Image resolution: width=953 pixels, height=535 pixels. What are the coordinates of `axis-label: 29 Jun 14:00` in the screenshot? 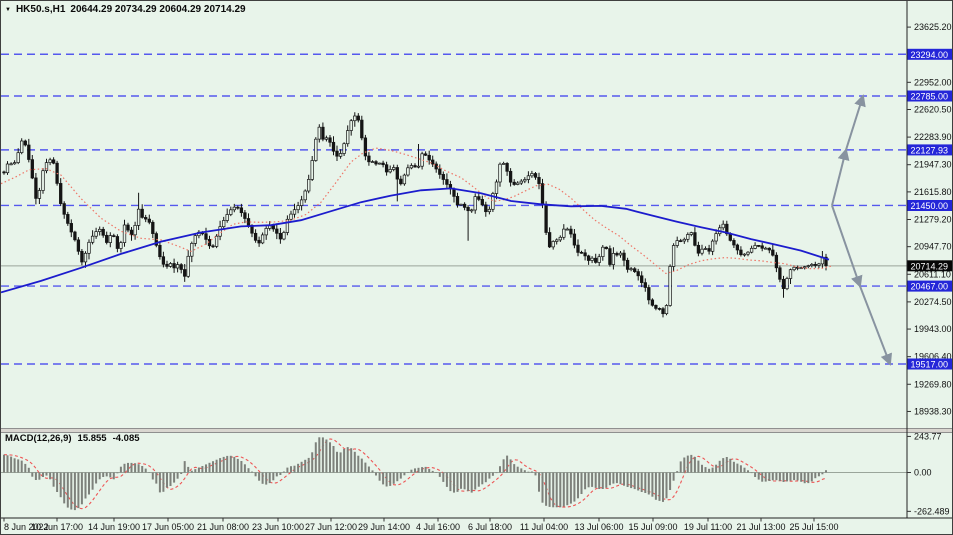 It's located at (384, 527).